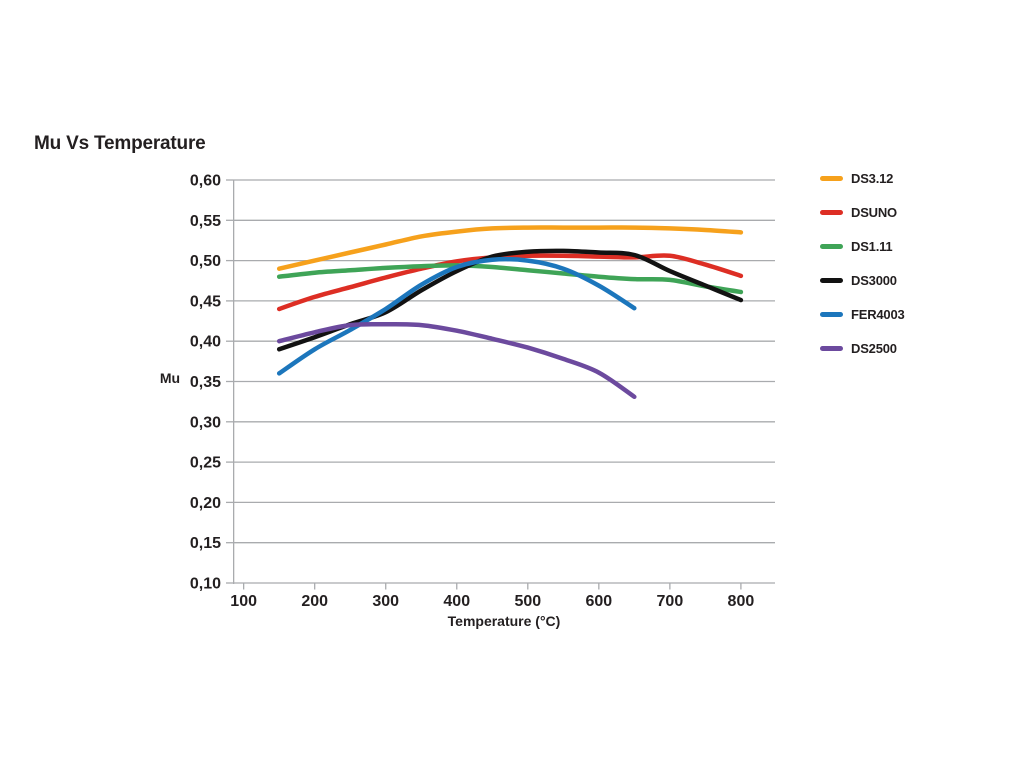 The image size is (1024, 768). Describe the element at coordinates (598, 601) in the screenshot. I see `x-tick-label: 600` at that location.